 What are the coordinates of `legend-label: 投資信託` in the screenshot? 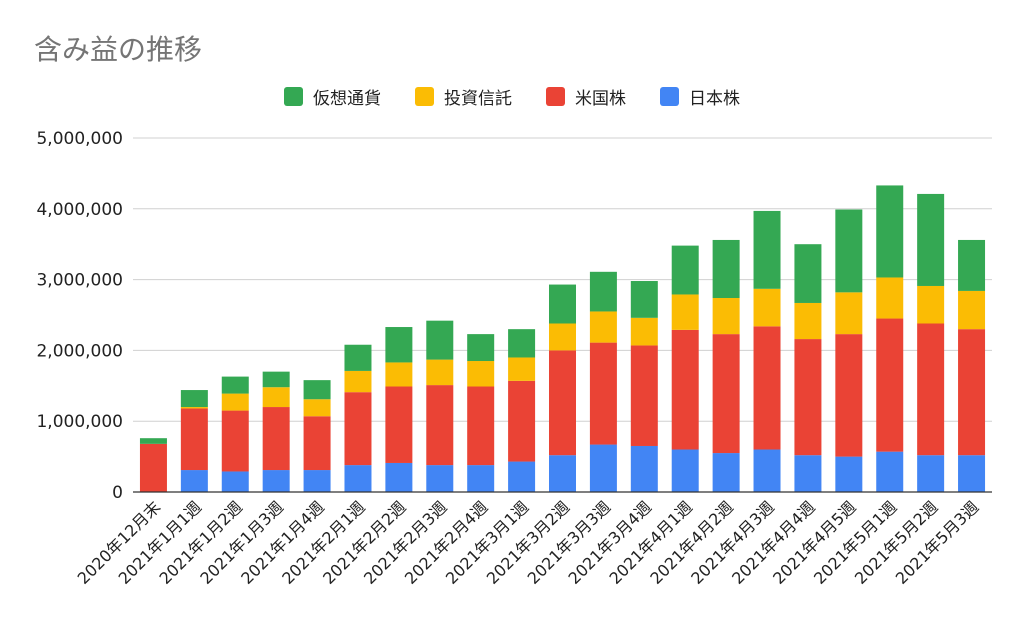 It's located at (478, 99).